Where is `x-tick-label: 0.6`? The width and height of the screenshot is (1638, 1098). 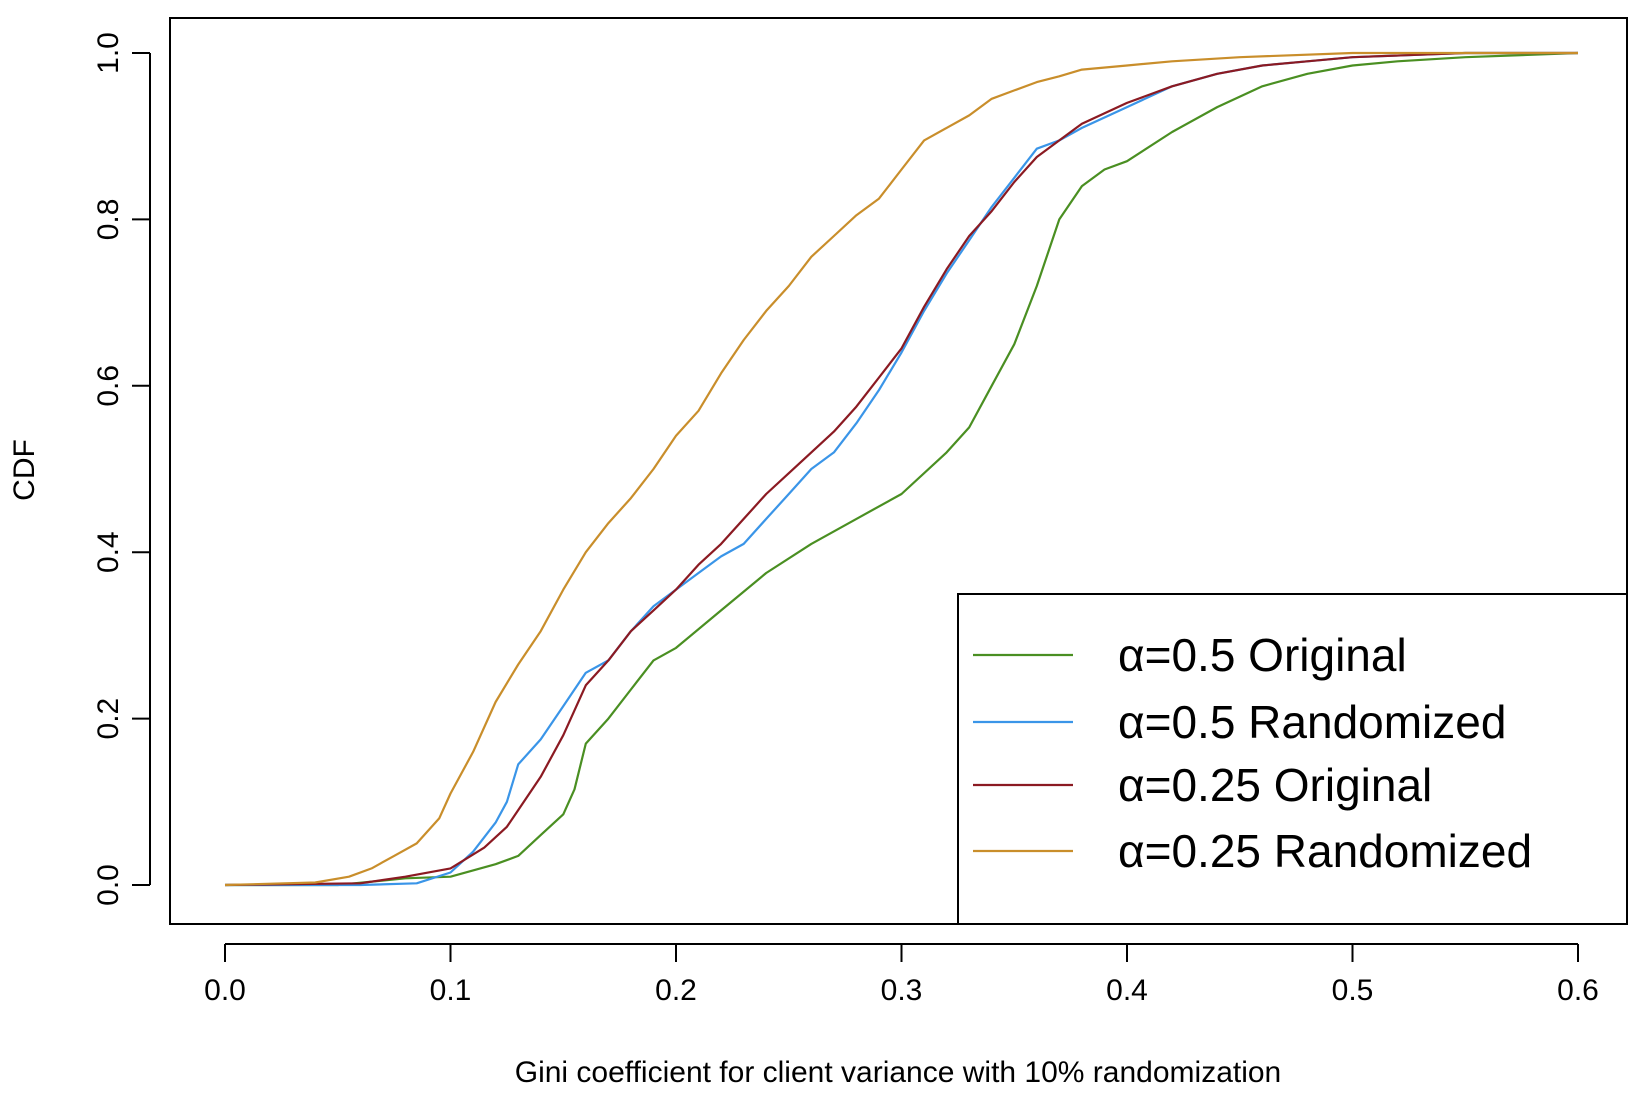
x-tick-label: 0.6 is located at coordinates (1578, 990).